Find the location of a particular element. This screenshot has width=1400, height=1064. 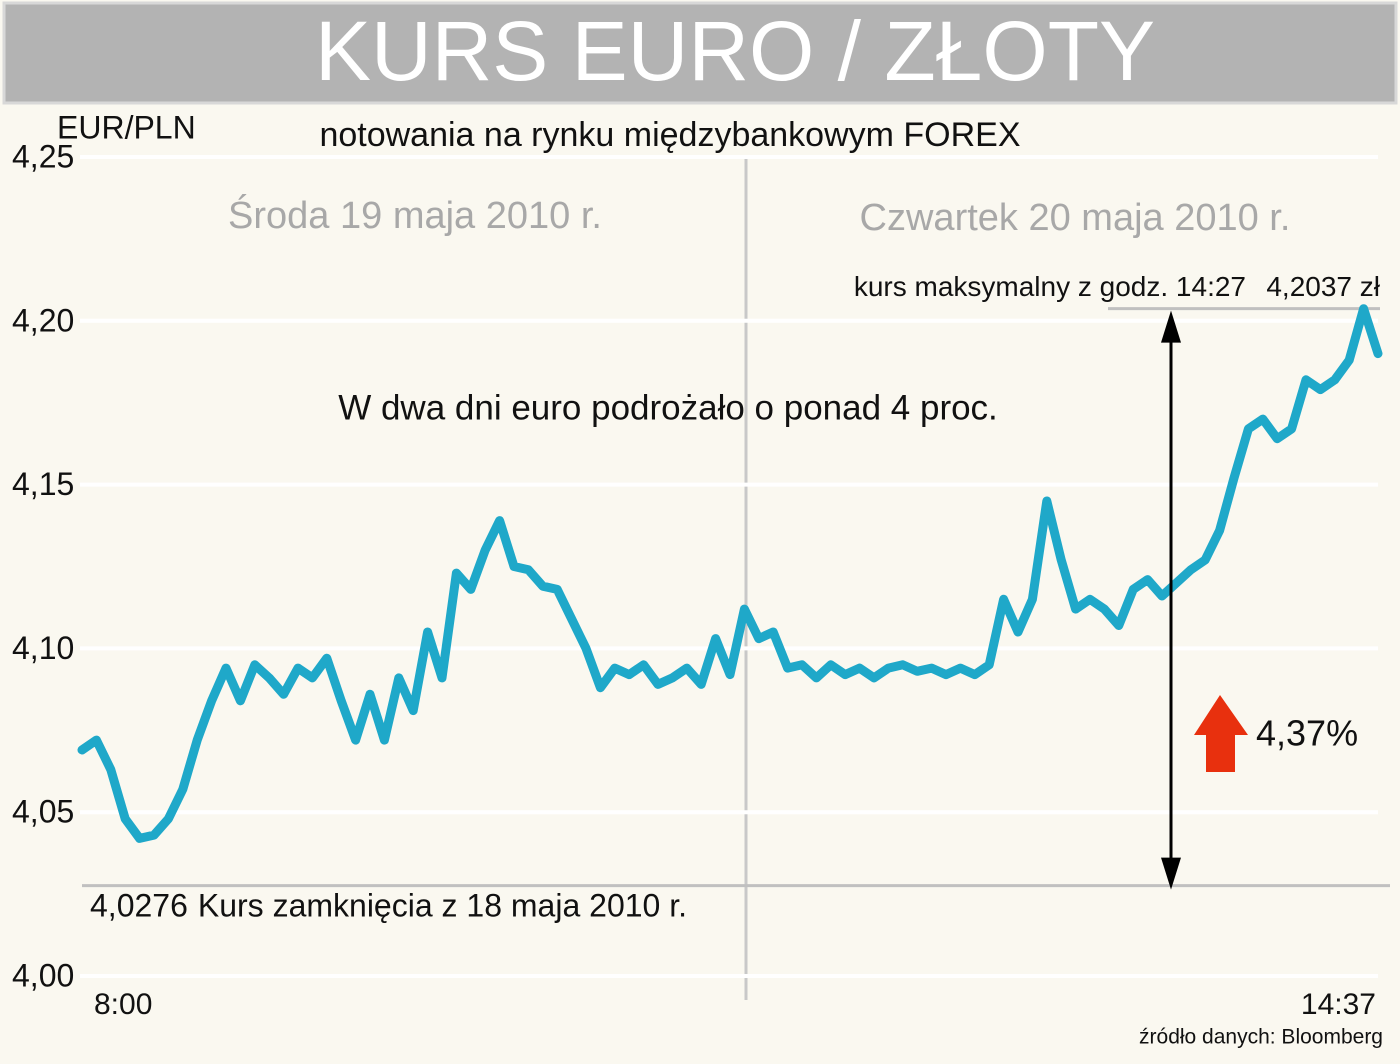

day-label: Środa 19 maja 2010 r. is located at coordinates (415, 214).